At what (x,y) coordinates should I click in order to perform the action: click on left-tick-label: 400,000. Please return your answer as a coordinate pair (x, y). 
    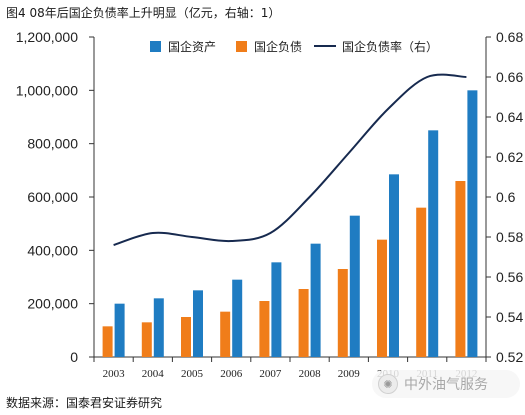
    Looking at the image, I should click on (52, 250).